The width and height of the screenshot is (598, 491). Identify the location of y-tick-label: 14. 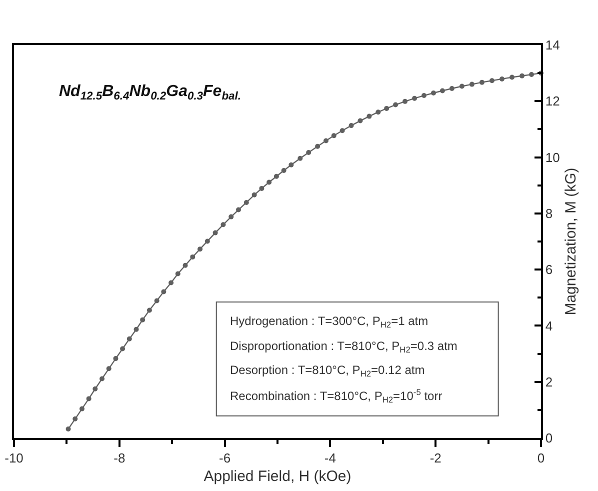
(552, 45).